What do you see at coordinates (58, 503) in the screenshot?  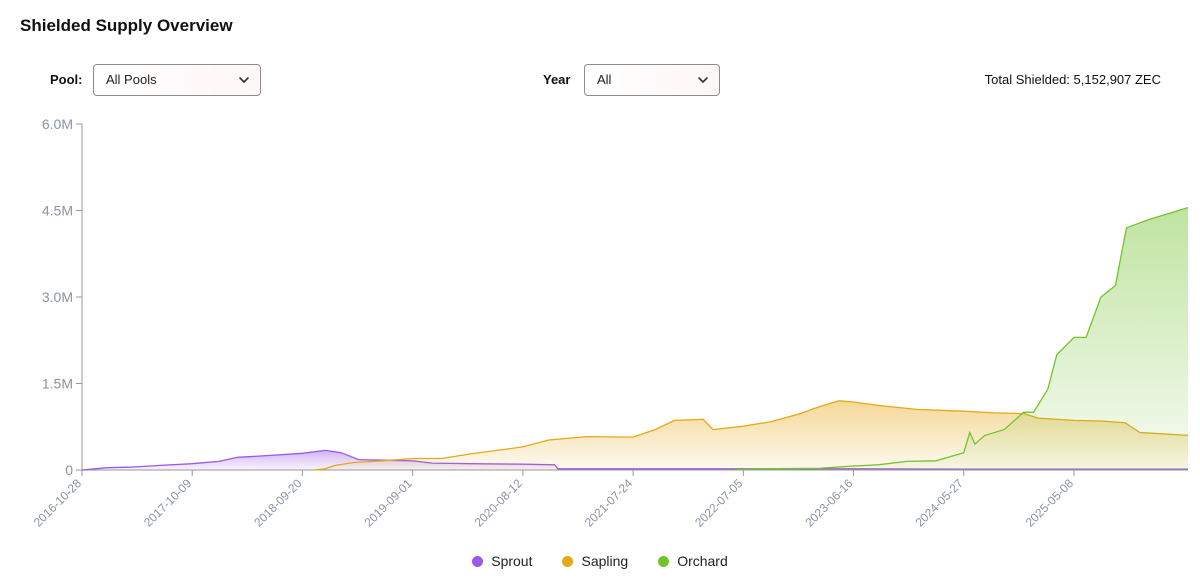 I see `x-tick-label: 2016-10-28` at bounding box center [58, 503].